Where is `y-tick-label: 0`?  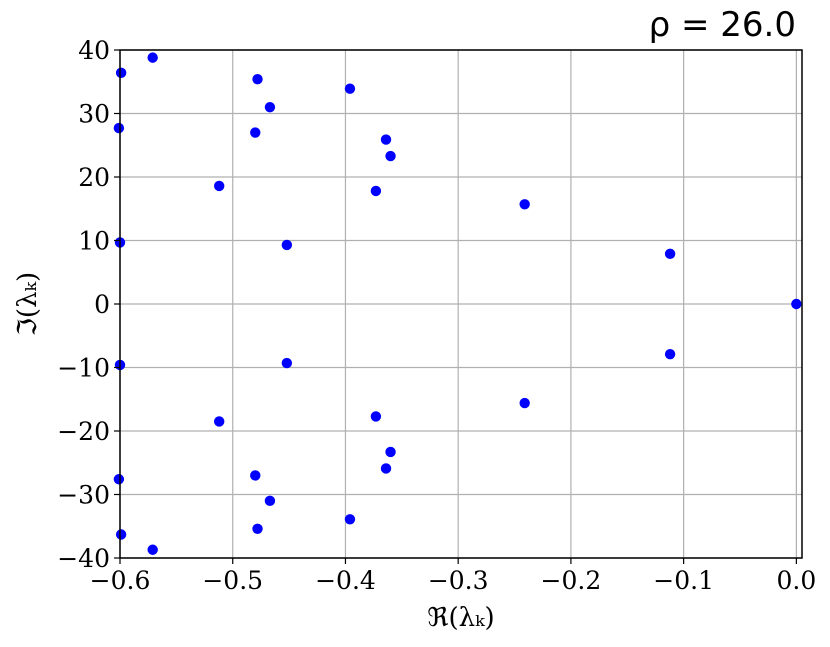 y-tick-label: 0 is located at coordinates (102, 304).